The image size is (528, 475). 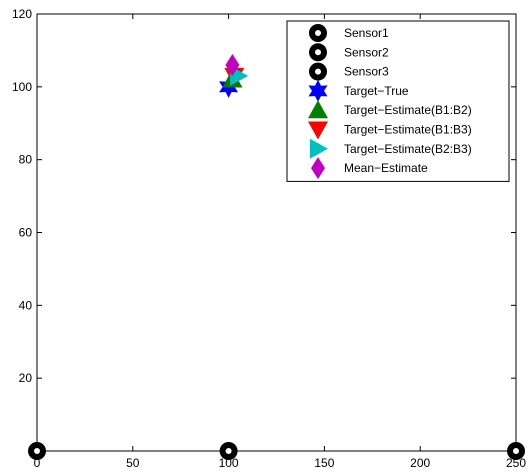 What do you see at coordinates (420, 463) in the screenshot?
I see `x-tick-label: 200` at bounding box center [420, 463].